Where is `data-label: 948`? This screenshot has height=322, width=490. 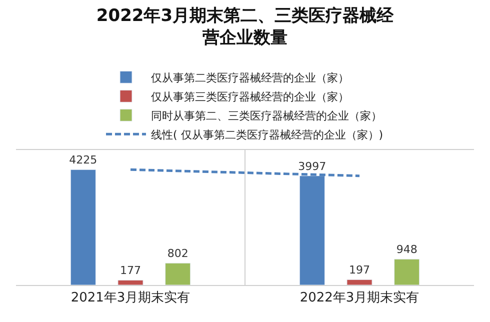
data-label: 948 is located at coordinates (407, 249).